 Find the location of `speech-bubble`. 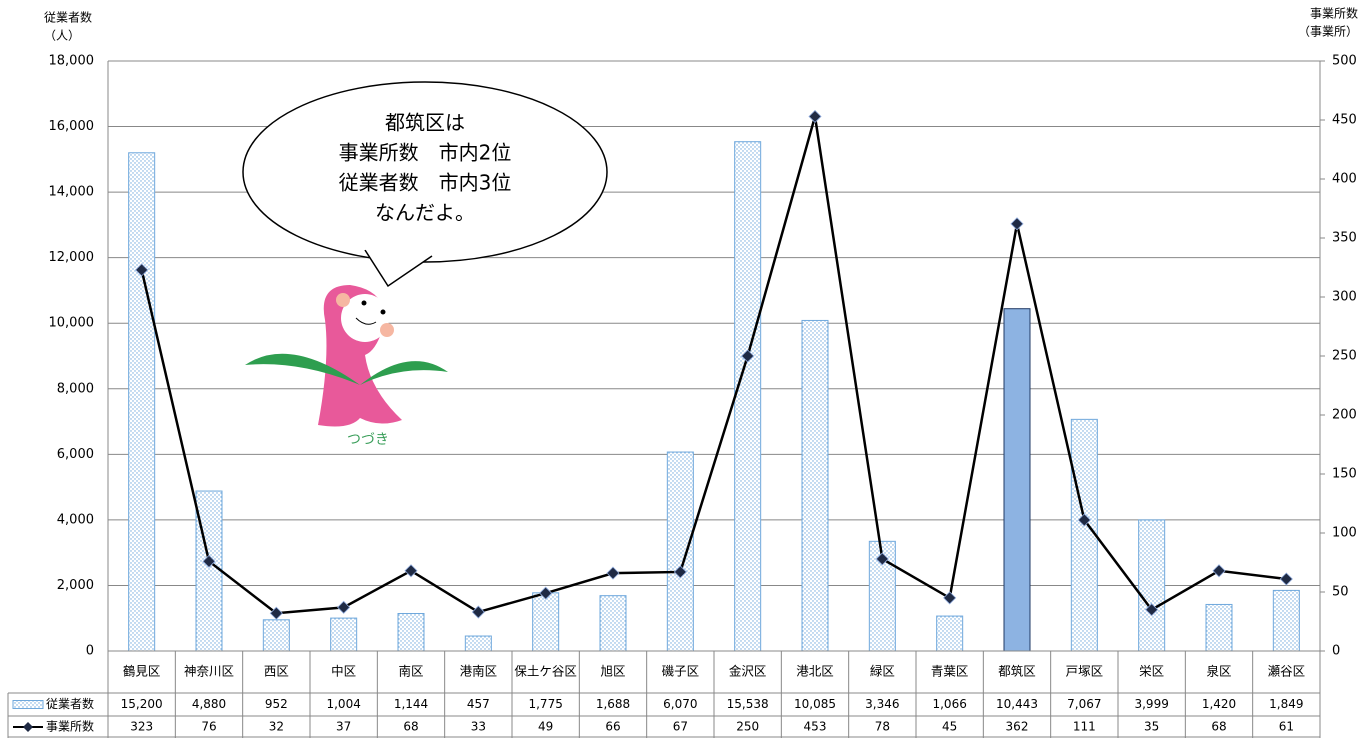

speech-bubble is located at coordinates (425, 184).